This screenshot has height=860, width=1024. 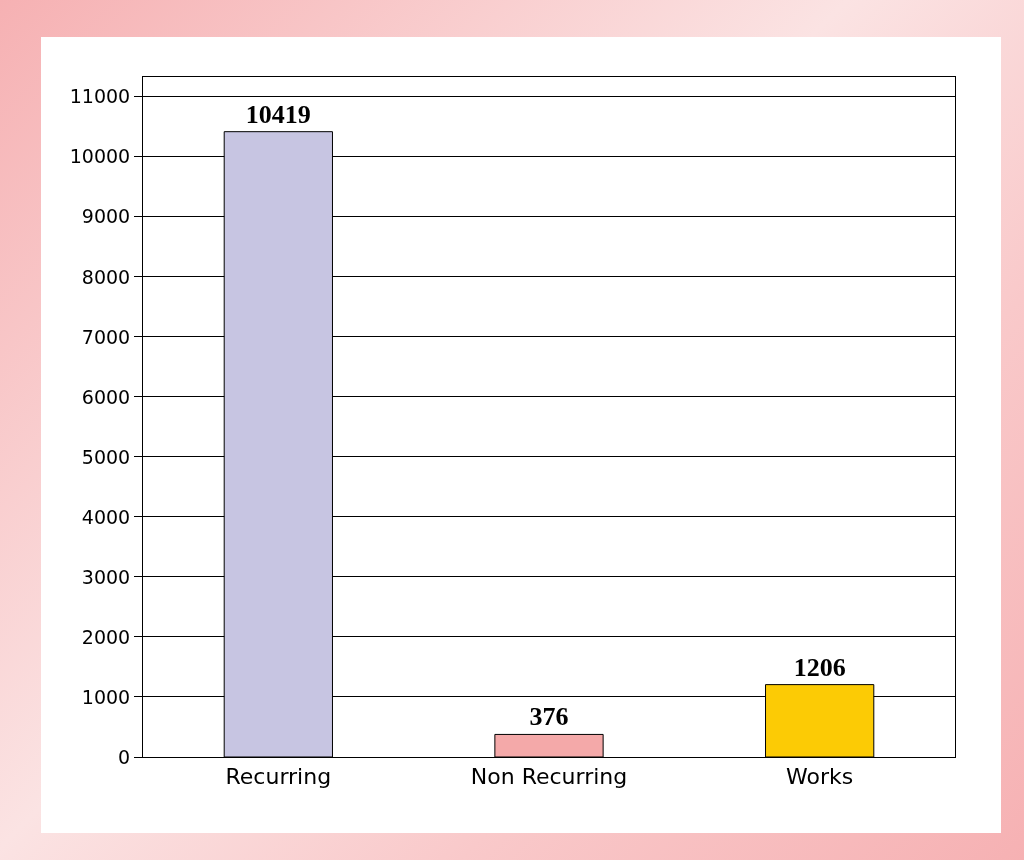 What do you see at coordinates (106, 576) in the screenshot?
I see `y-tick-label: 3000` at bounding box center [106, 576].